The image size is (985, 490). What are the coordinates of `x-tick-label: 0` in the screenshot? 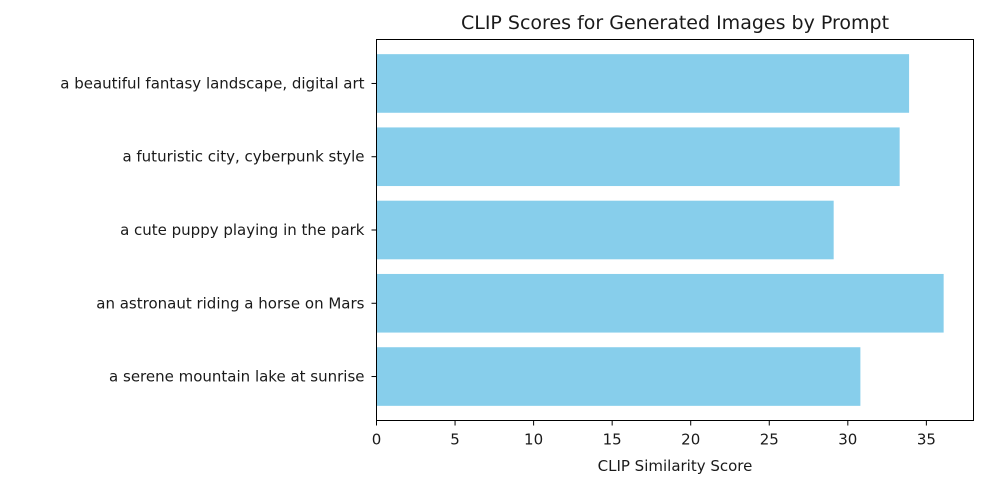 It's located at (377, 440).